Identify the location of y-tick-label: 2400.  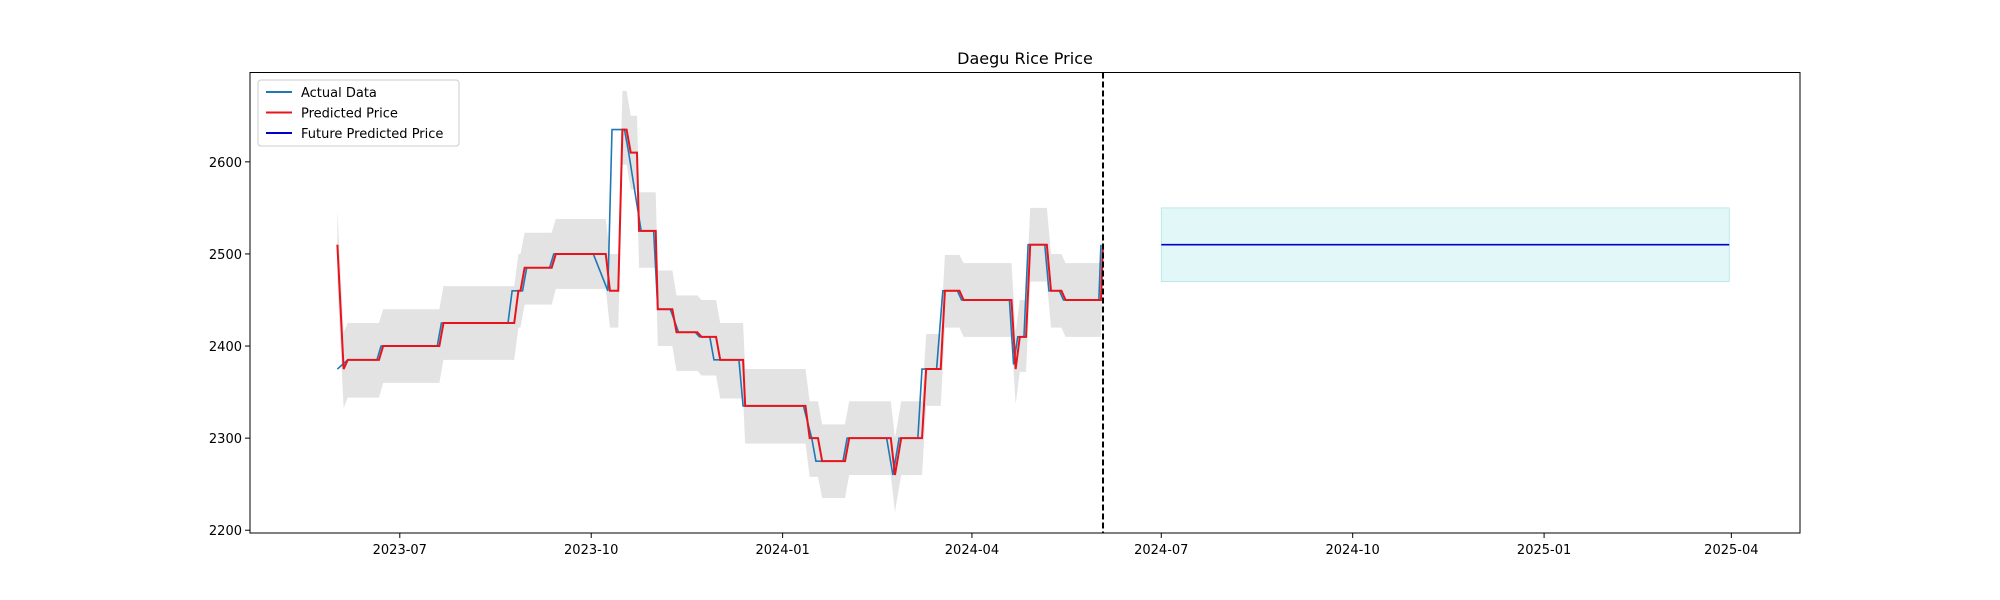
(225, 347).